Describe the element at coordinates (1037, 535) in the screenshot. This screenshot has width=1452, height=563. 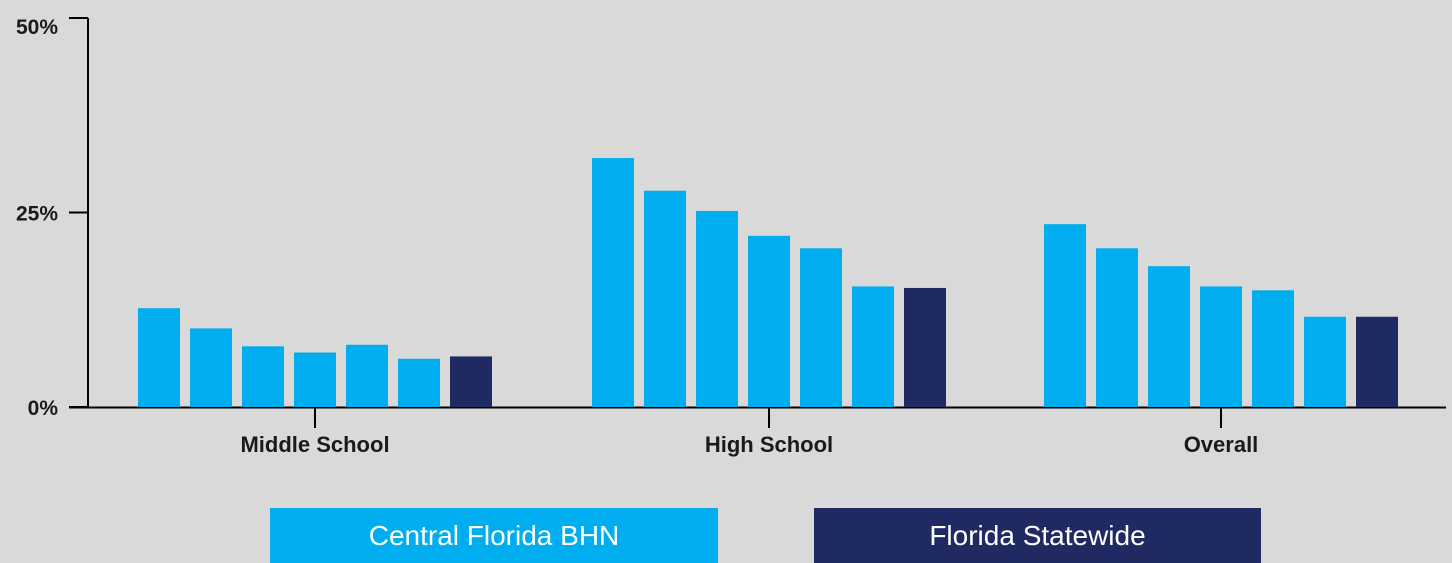
I see `legend-florida-statewide: Florida Statewide` at that location.